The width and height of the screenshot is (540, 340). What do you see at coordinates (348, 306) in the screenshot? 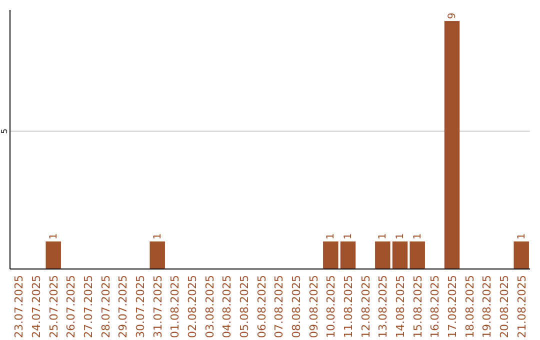
I see `x-tick-label: 11.08.2025` at bounding box center [348, 306].